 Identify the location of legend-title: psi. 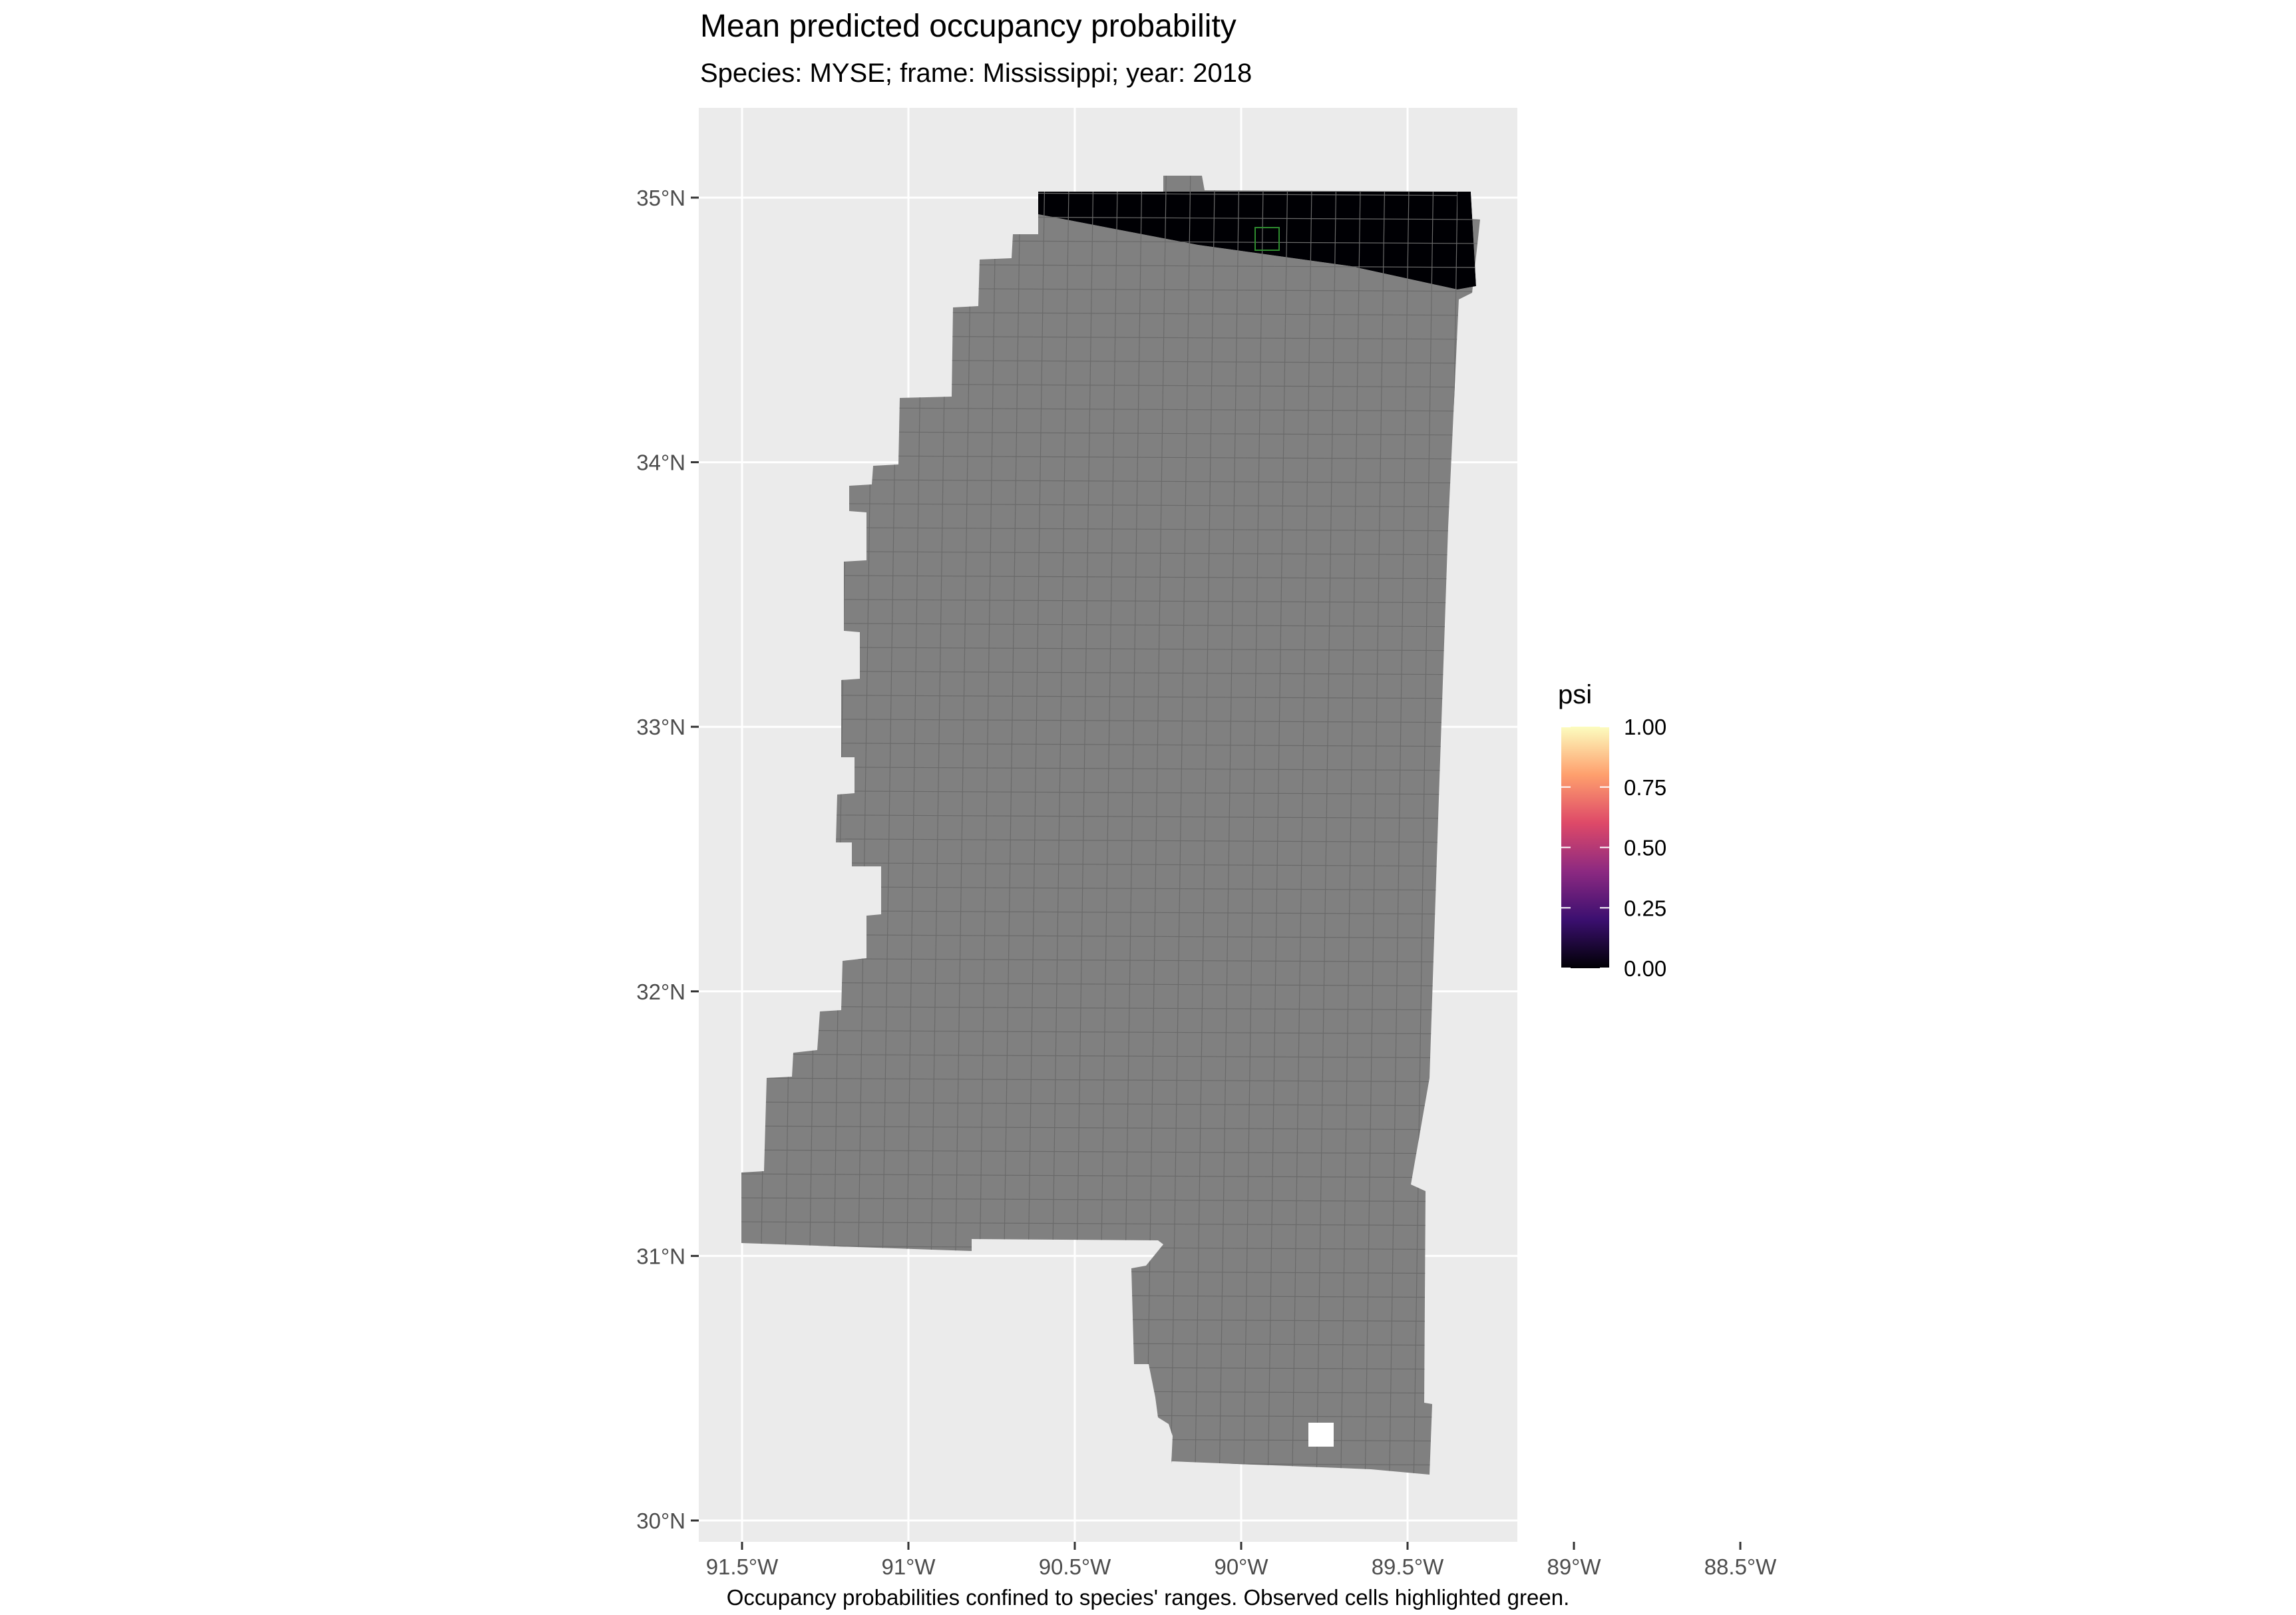
(1575, 694).